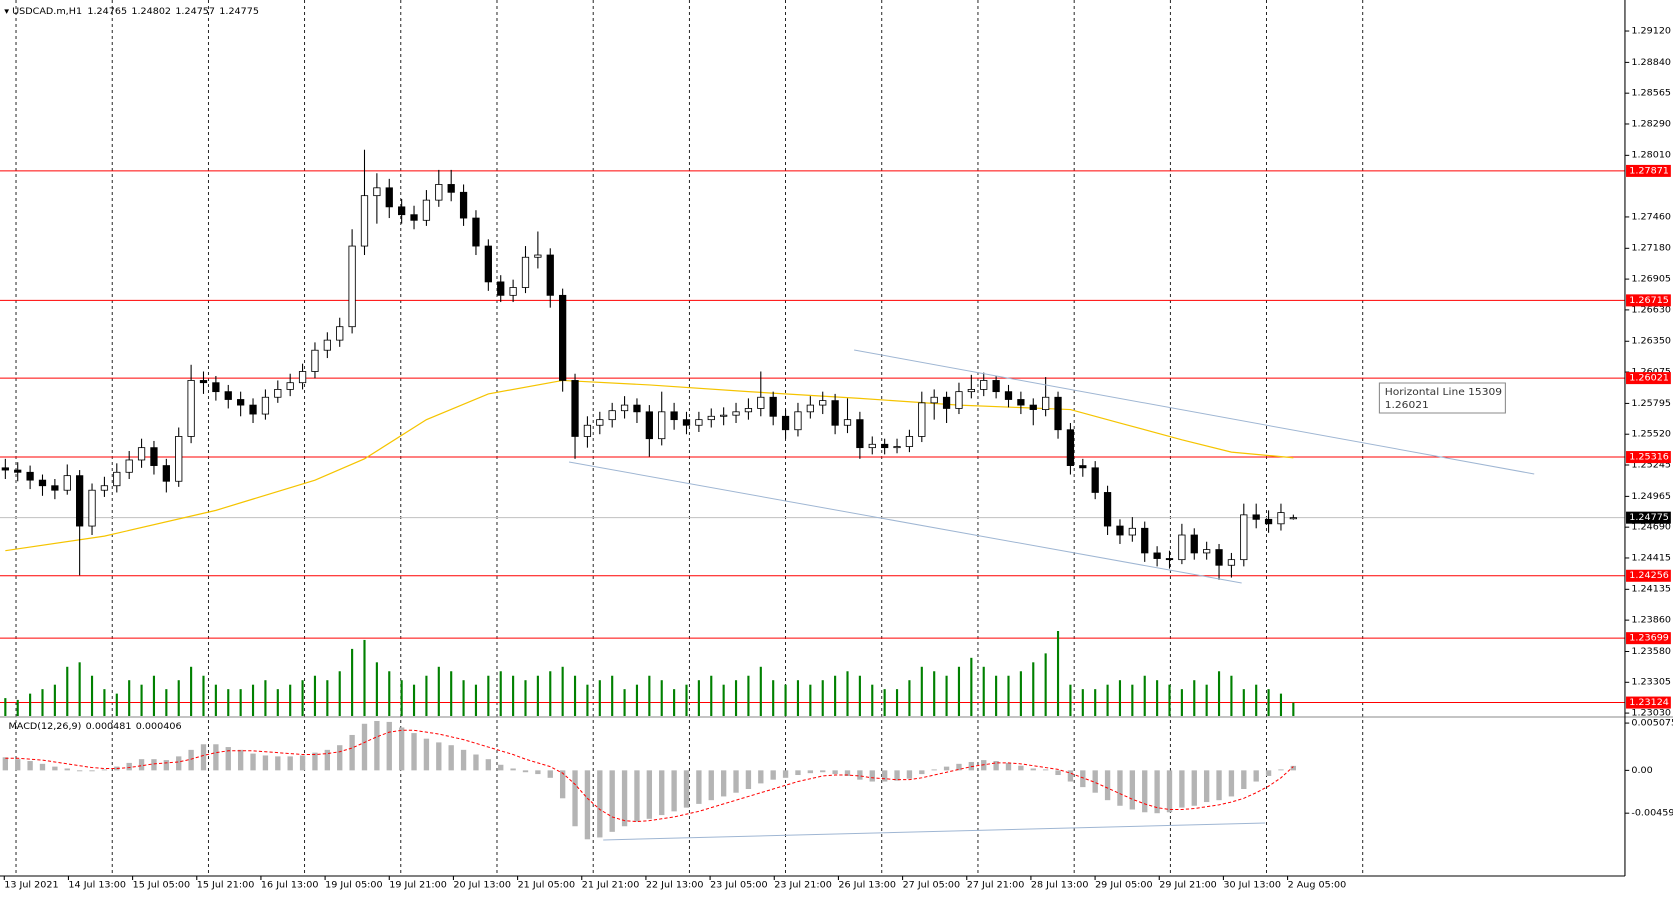 The height and width of the screenshot is (897, 1673). Describe the element at coordinates (1649, 457) in the screenshot. I see `level-label: 1.25316` at that location.